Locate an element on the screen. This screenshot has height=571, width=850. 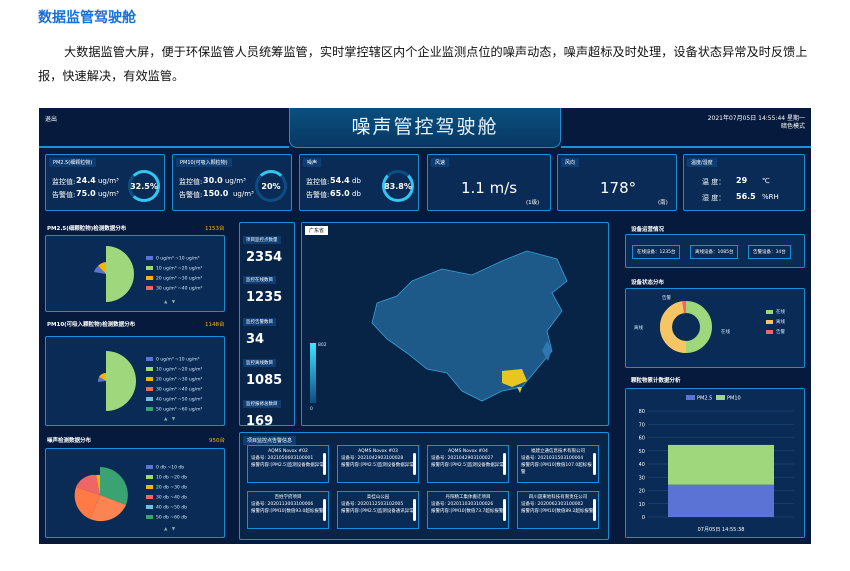
alarm-unit: ug/m³ is located at coordinates (108, 194).